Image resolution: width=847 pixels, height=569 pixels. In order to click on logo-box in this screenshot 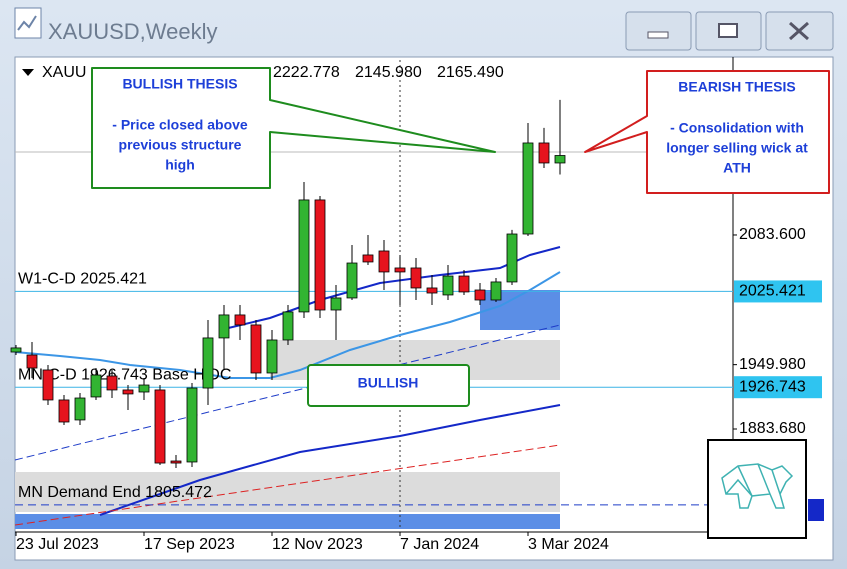, I will do `click(757, 489)`.